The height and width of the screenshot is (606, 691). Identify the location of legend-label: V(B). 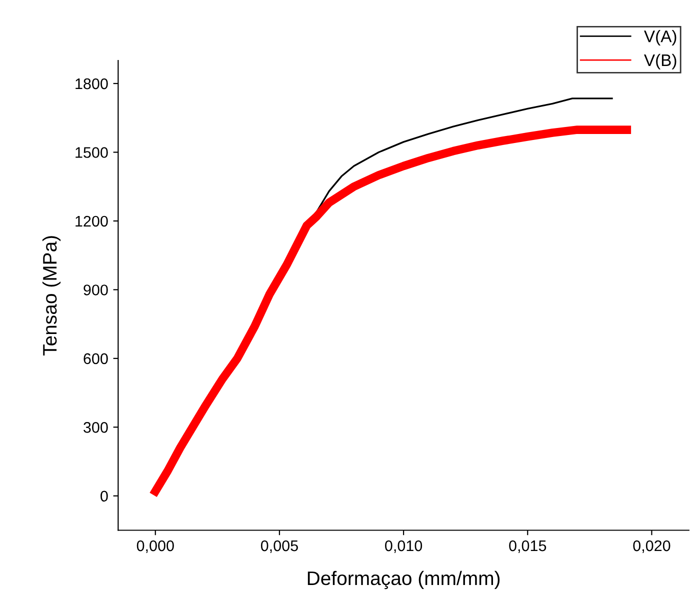
(660, 62).